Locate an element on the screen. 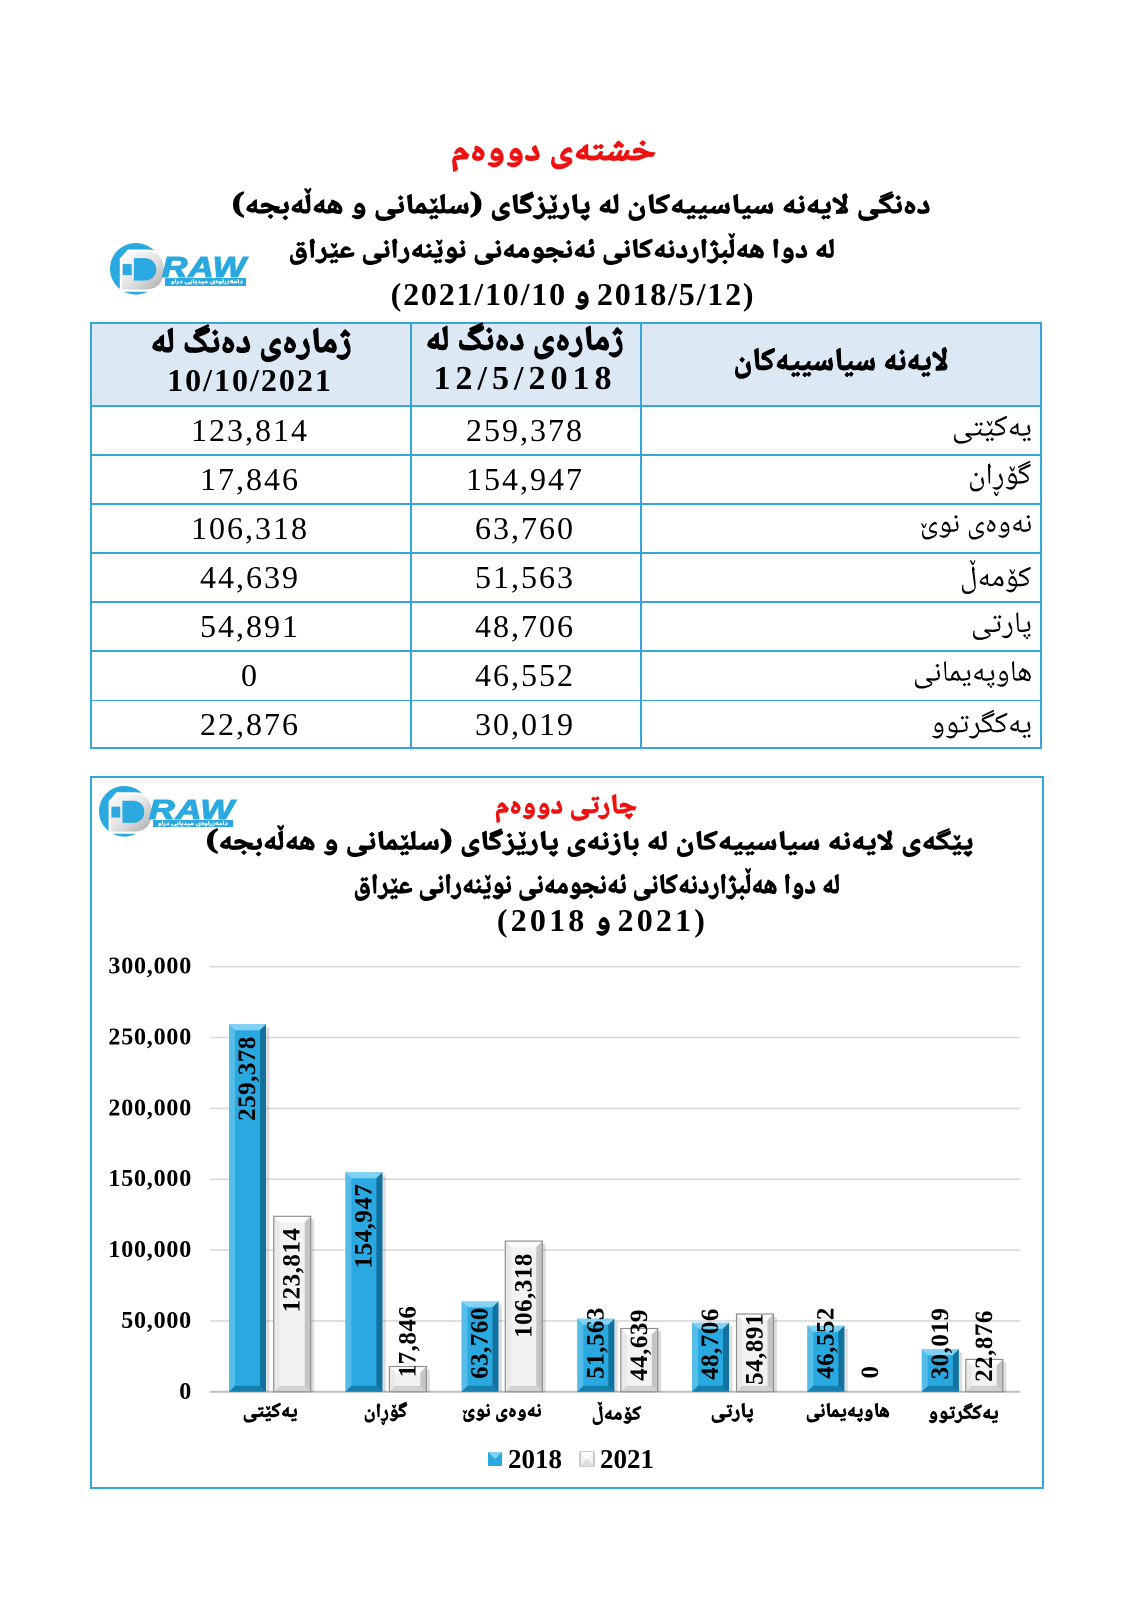  svg-text: 2018 is located at coordinates (535, 1459).